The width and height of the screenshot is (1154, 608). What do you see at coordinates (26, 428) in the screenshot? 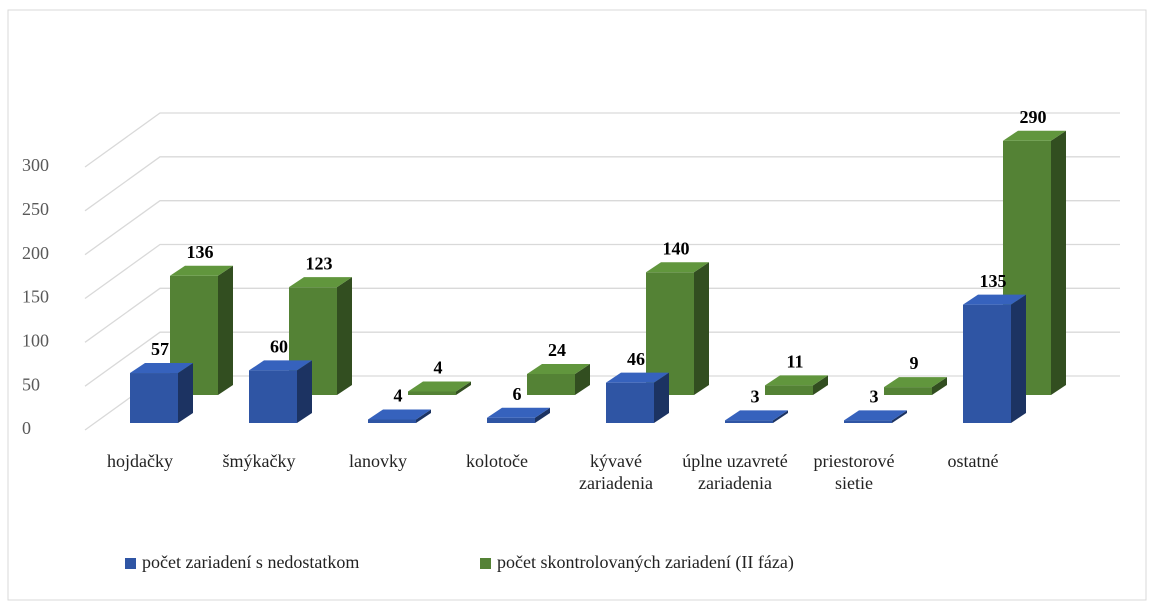
I see `y-tick-label: 0` at bounding box center [26, 428].